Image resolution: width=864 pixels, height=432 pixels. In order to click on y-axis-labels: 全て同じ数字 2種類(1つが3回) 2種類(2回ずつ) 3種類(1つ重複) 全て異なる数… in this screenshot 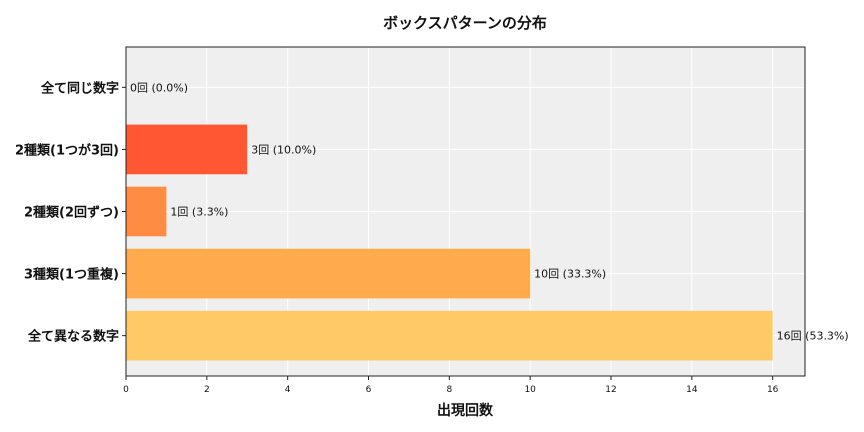, I will do `click(70, 212)`.